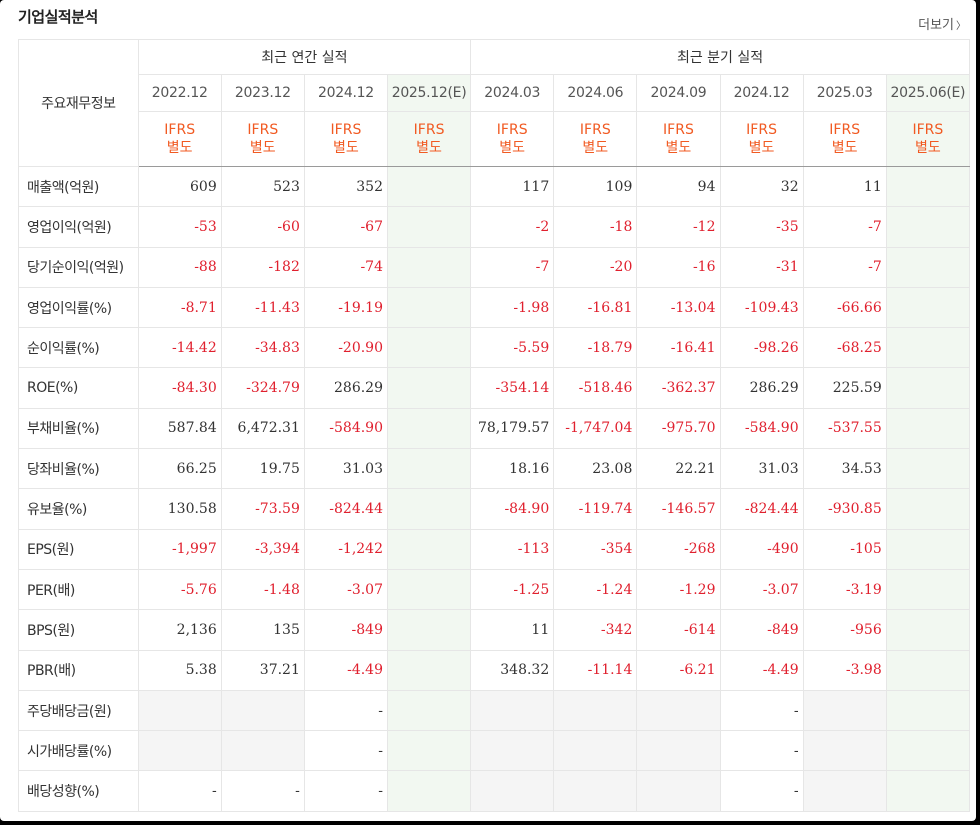 Image resolution: width=980 pixels, height=825 pixels. What do you see at coordinates (78, 630) in the screenshot?
I see `row-label: BPS(원)` at bounding box center [78, 630].